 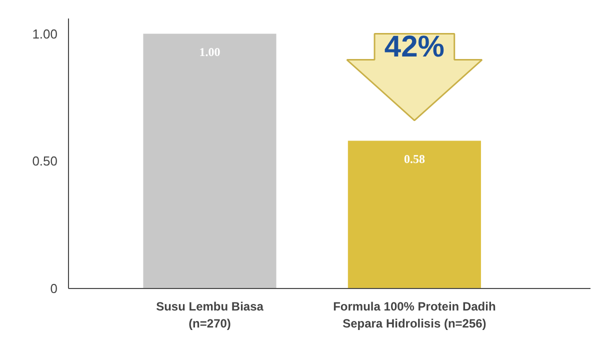 What do you see at coordinates (45, 34) in the screenshot?
I see `y-tick-label: 1.00` at bounding box center [45, 34].